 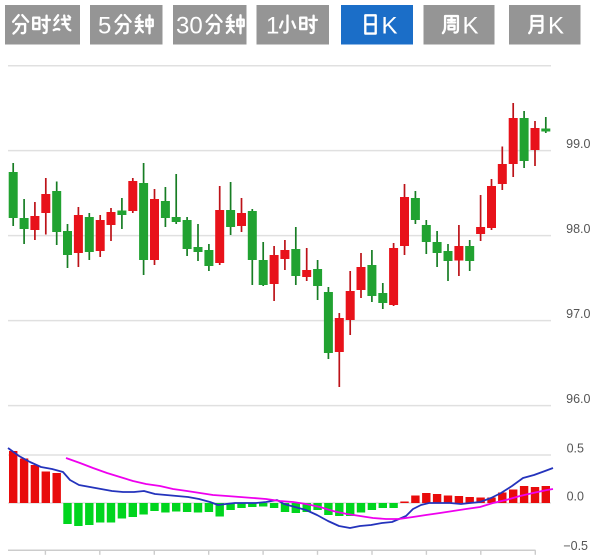 I want to click on svg-text: 0.5, so click(x=575, y=449).